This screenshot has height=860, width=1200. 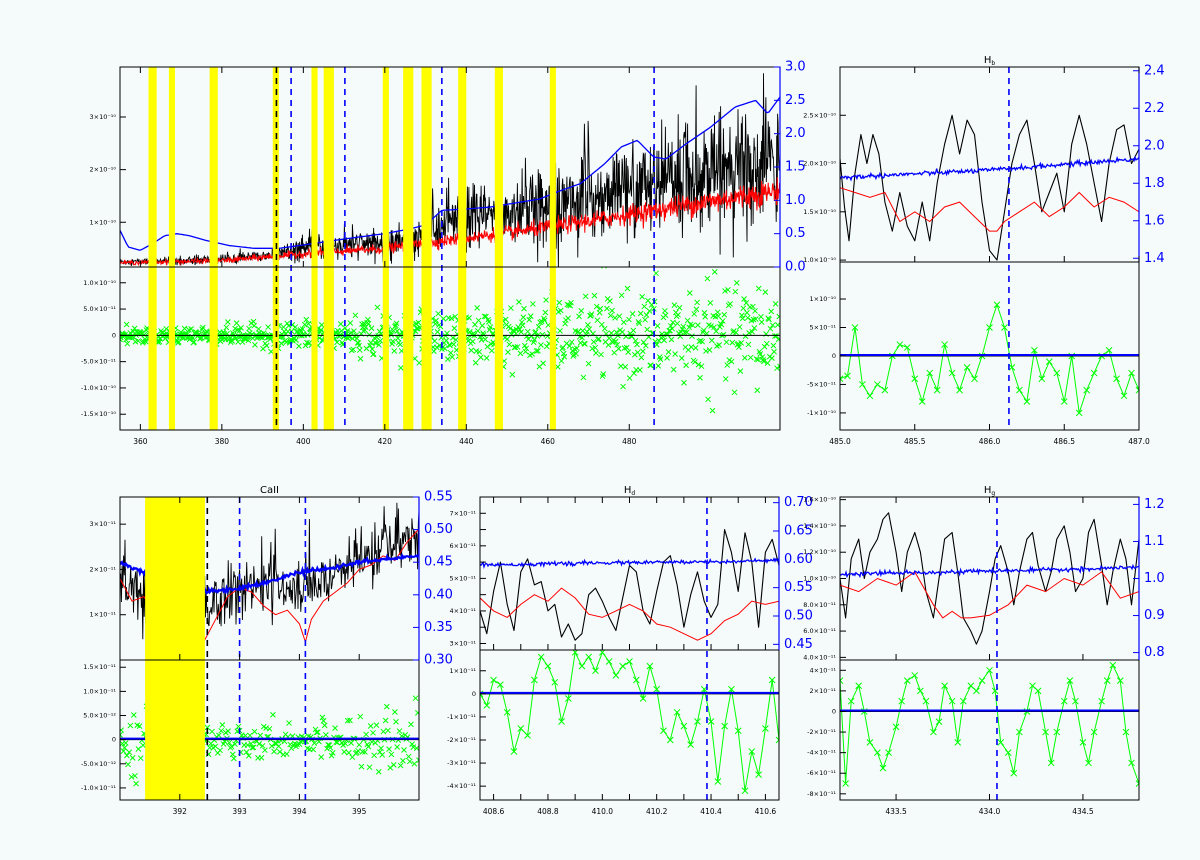 What do you see at coordinates (989, 359) in the screenshot?
I see `lower-plot-hb` at bounding box center [989, 359].